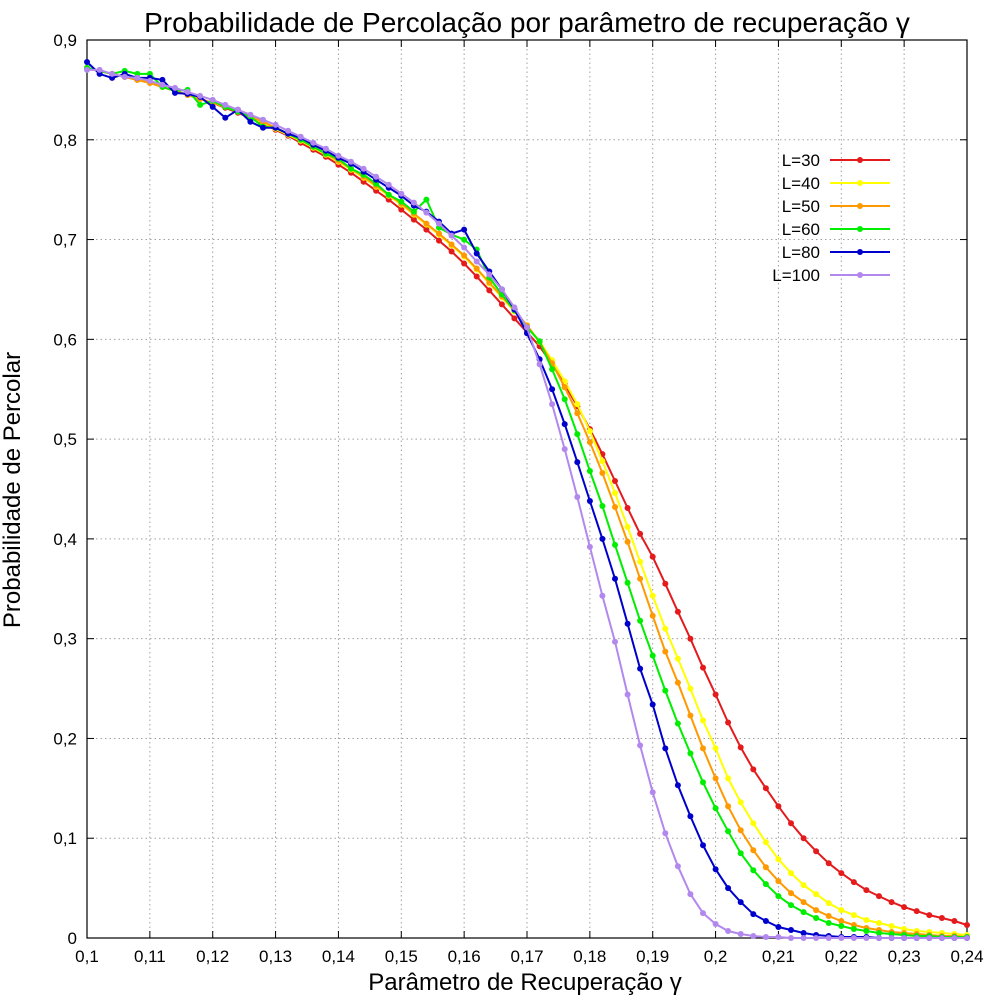  What do you see at coordinates (401, 956) in the screenshot?
I see `x-tick-label: 0,15` at bounding box center [401, 956].